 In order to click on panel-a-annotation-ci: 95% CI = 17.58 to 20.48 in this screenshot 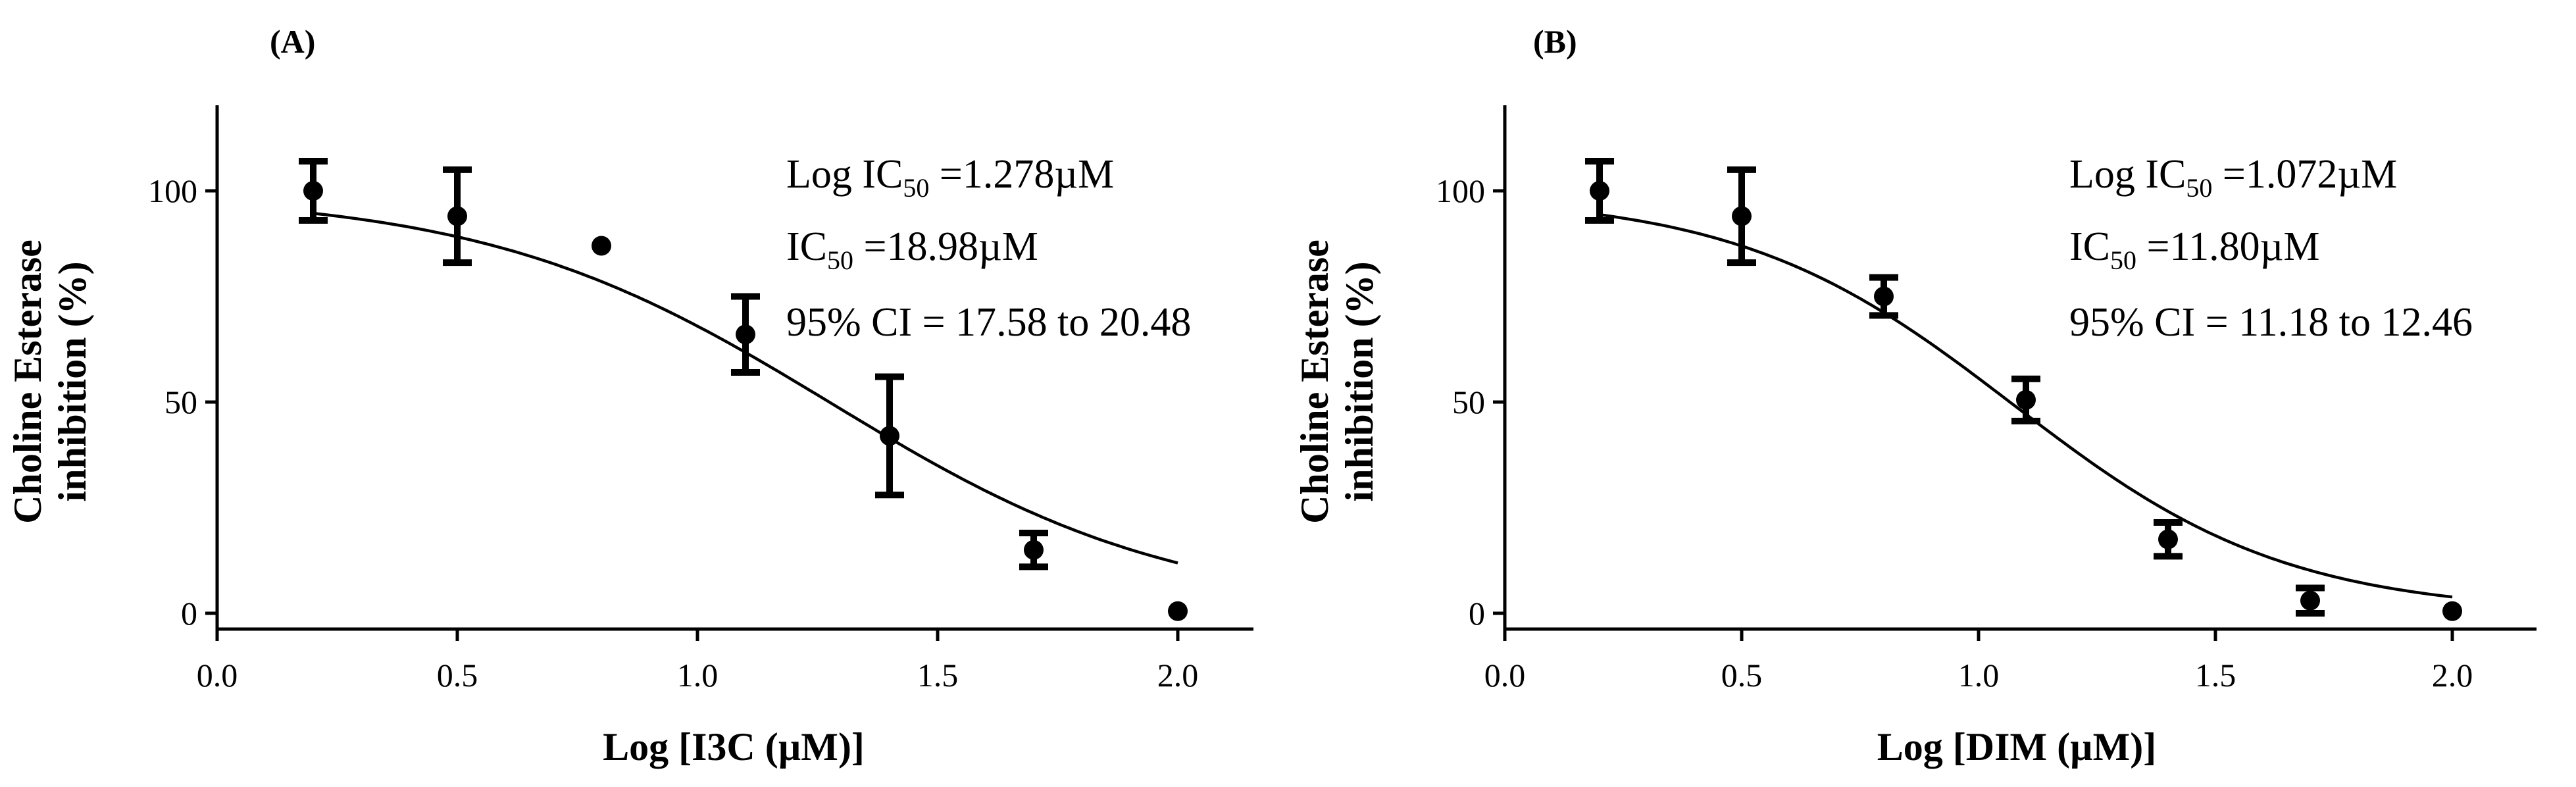, I will do `click(988, 322)`.